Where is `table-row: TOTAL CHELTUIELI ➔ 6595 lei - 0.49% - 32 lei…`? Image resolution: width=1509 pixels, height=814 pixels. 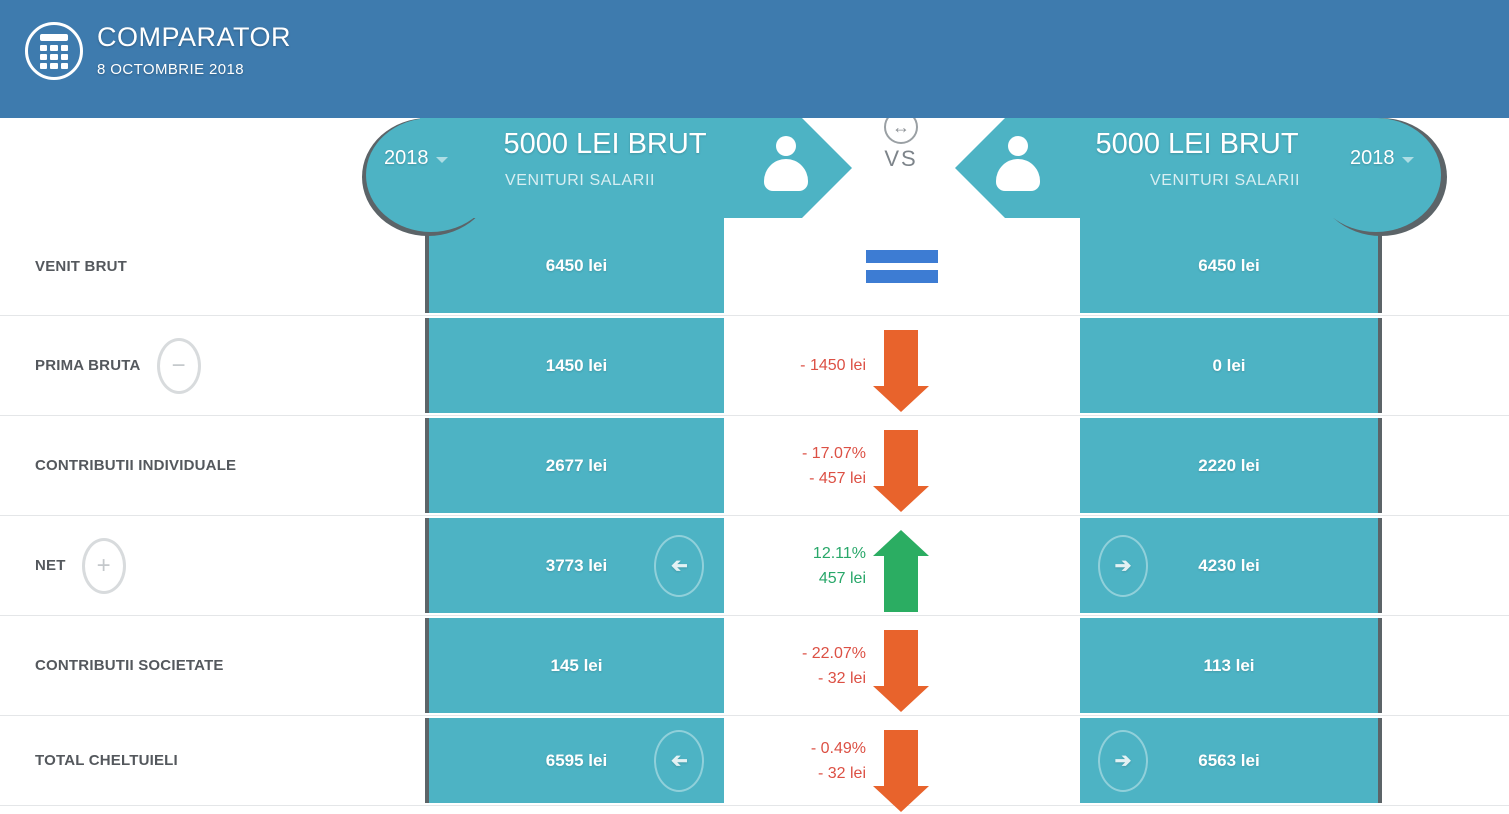 table-row: TOTAL CHELTUIELI ➔ 6595 lei - 0.49% - 32 lei… is located at coordinates (754, 764).